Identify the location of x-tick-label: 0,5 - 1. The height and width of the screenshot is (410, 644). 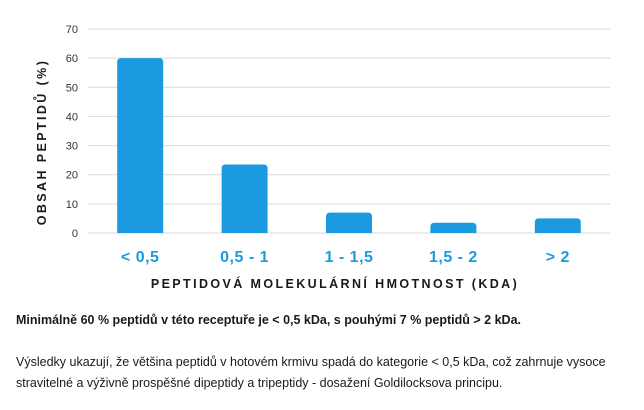
(244, 257).